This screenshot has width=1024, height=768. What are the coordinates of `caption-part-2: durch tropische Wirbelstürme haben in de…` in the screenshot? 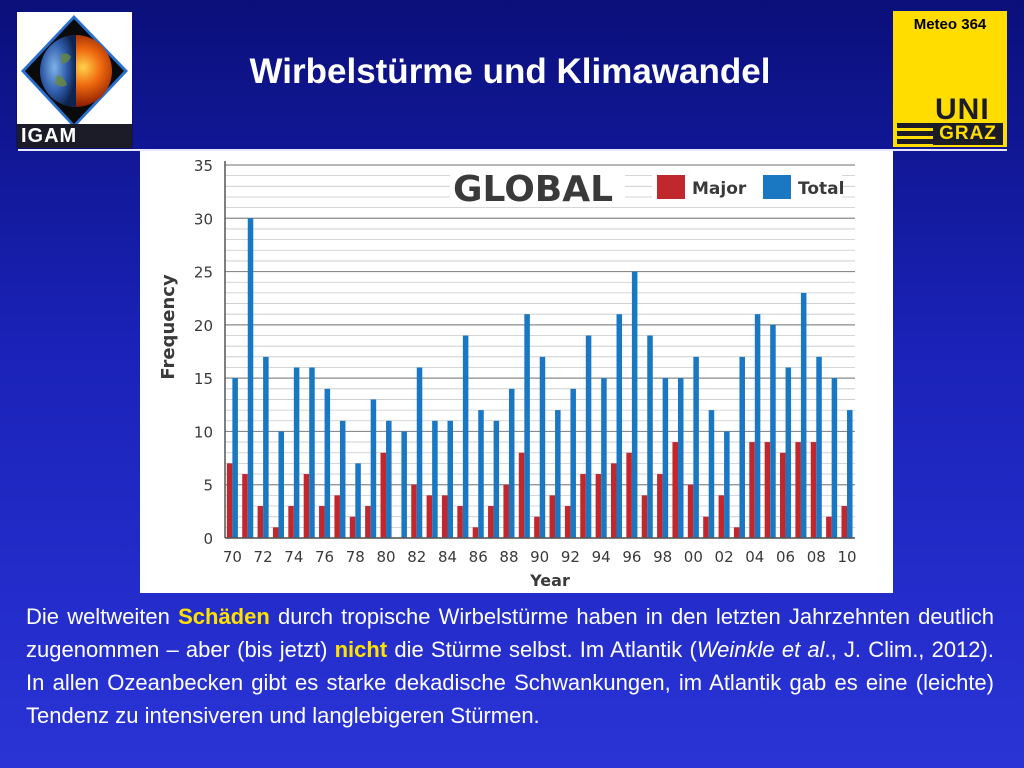 It's located at (510, 633).